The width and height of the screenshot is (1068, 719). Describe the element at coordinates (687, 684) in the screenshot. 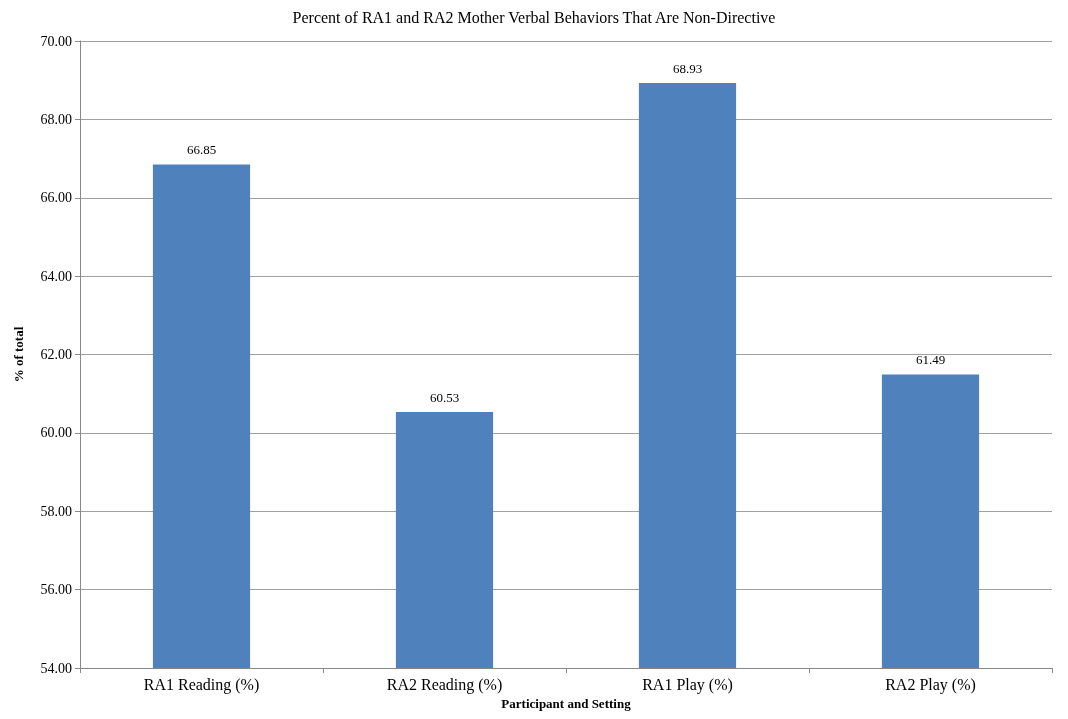

I see `x-tick-label: RA1 Play (%)` at that location.